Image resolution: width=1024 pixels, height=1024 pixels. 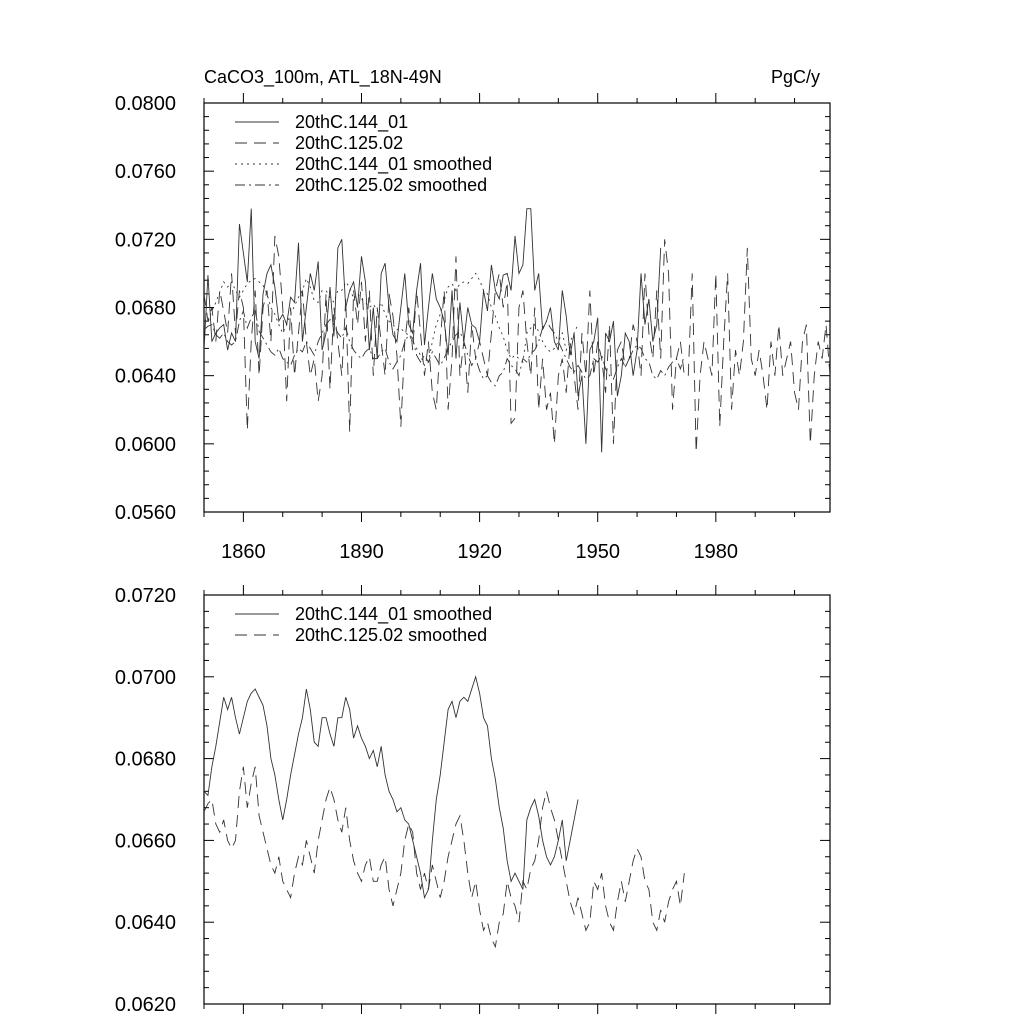 I want to click on legend-label-2: 20thC.125.02, so click(x=349, y=143).